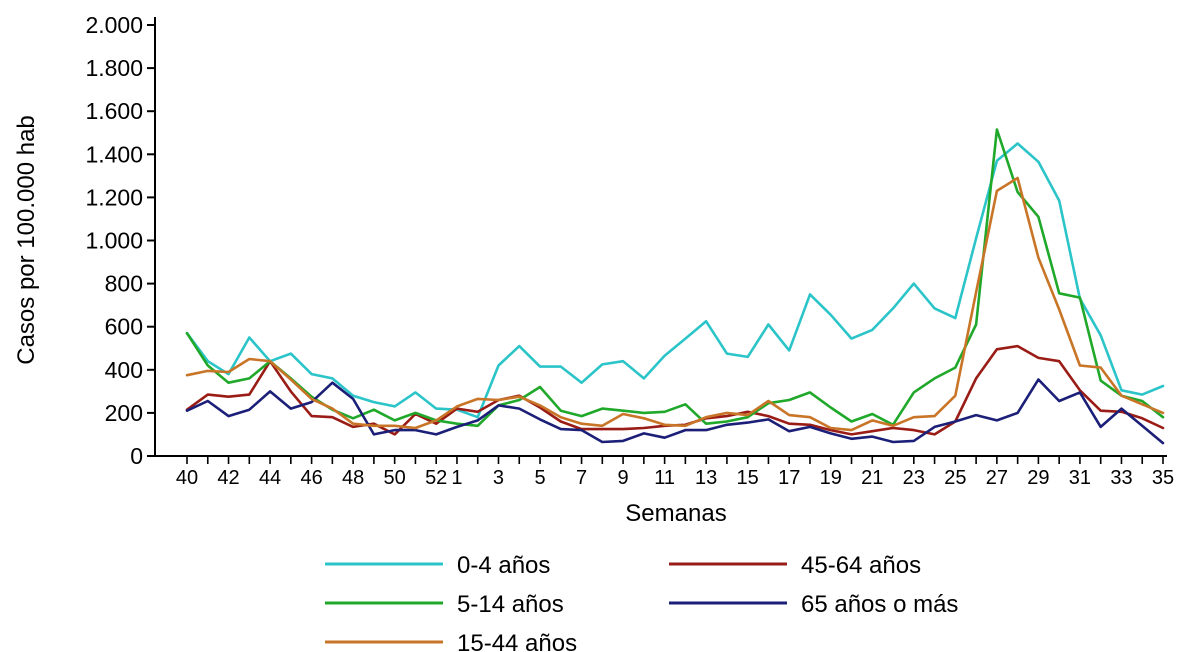 The height and width of the screenshot is (652, 1178). What do you see at coordinates (503, 565) in the screenshot?
I see `legend-label: 0-4 años` at bounding box center [503, 565].